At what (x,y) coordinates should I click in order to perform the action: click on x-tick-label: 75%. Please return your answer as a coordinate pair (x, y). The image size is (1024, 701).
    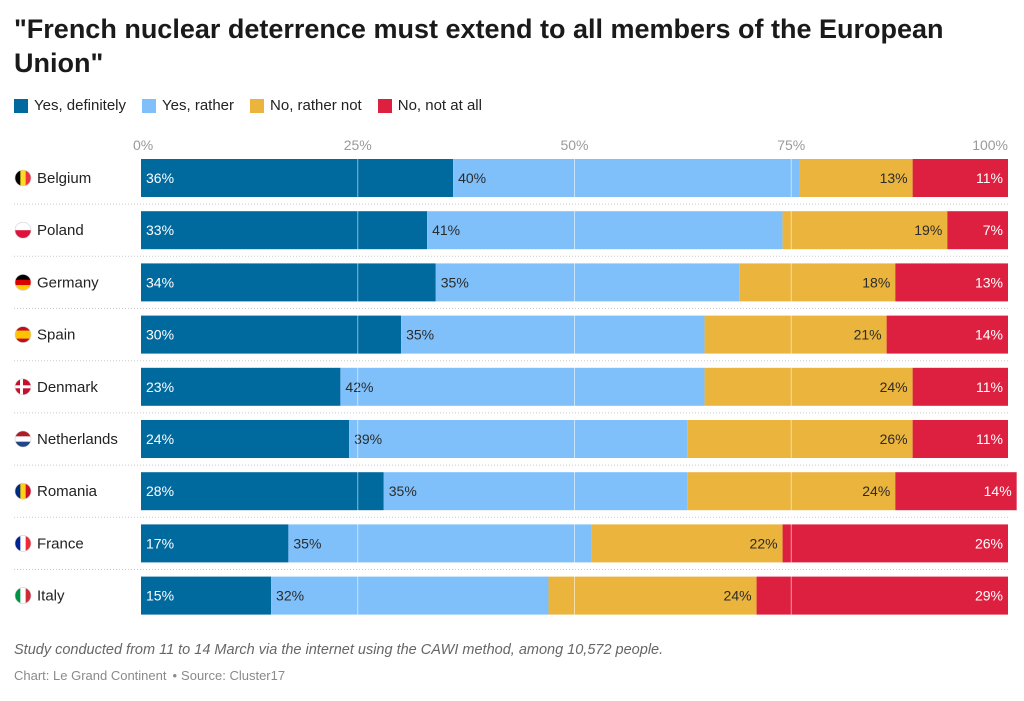
    Looking at the image, I should click on (791, 145).